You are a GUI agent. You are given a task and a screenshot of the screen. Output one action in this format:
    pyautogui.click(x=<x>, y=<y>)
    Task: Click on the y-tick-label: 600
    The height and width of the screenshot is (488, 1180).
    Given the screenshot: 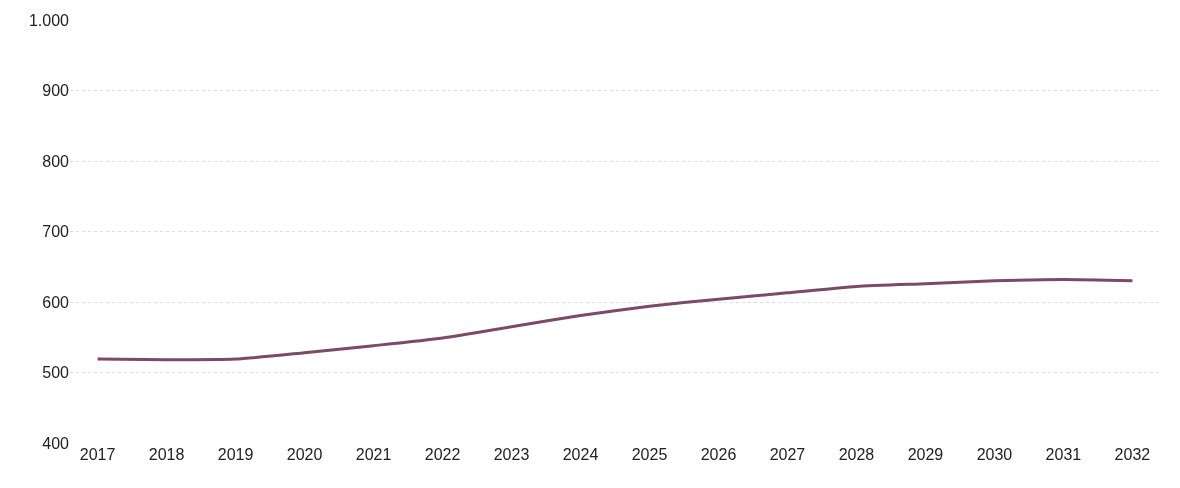 What is the action you would take?
    pyautogui.click(x=56, y=302)
    